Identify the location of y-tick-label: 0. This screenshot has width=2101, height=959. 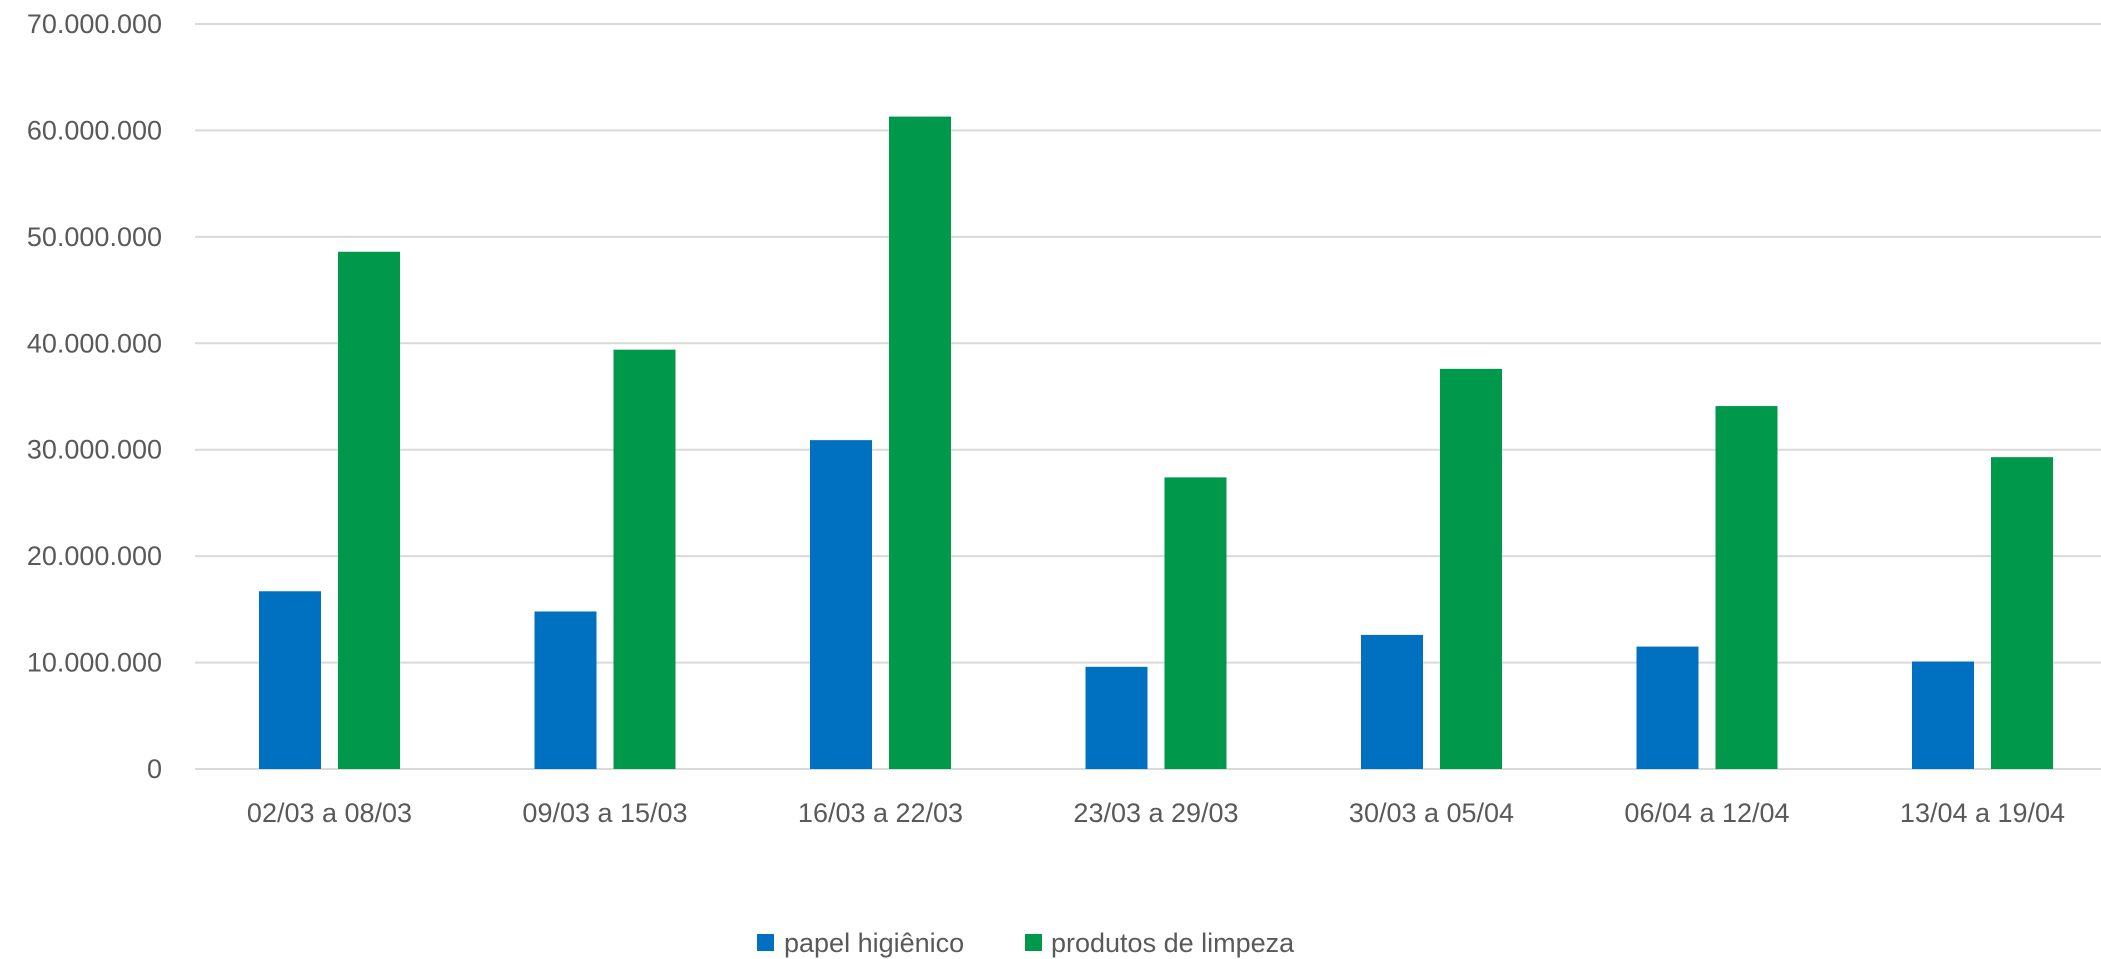
(154, 769).